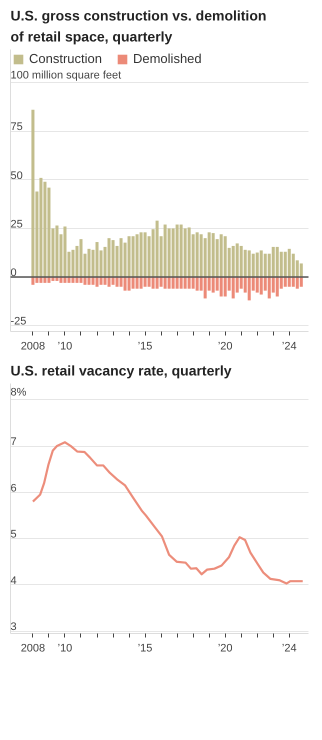 The height and width of the screenshot is (740, 322). What do you see at coordinates (13, 273) in the screenshot?
I see `y-tick-label: 0` at bounding box center [13, 273].